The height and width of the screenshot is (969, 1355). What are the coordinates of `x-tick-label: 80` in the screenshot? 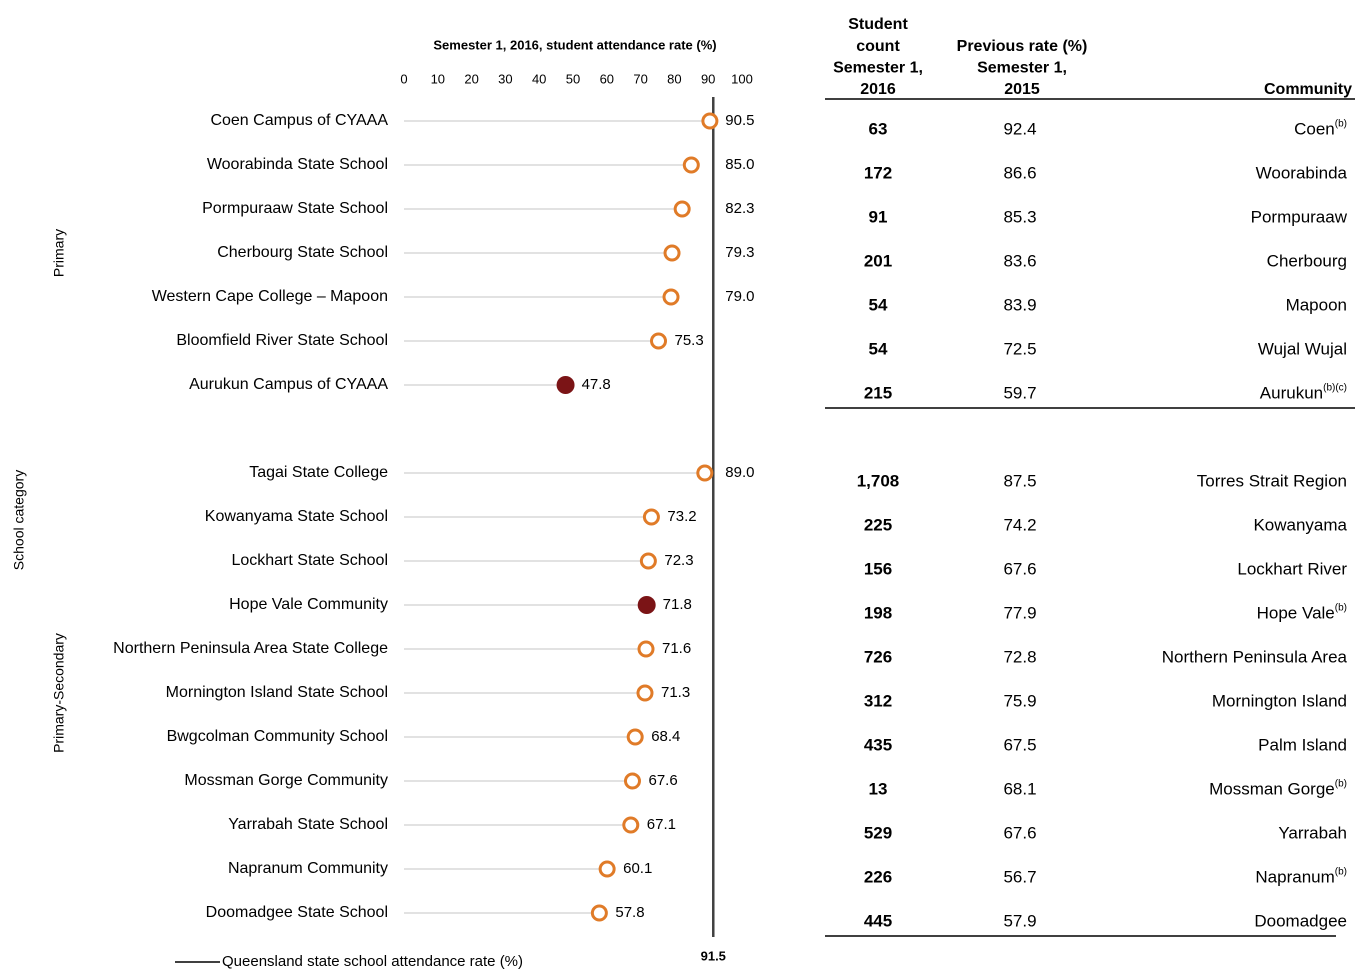 It's located at (674, 78).